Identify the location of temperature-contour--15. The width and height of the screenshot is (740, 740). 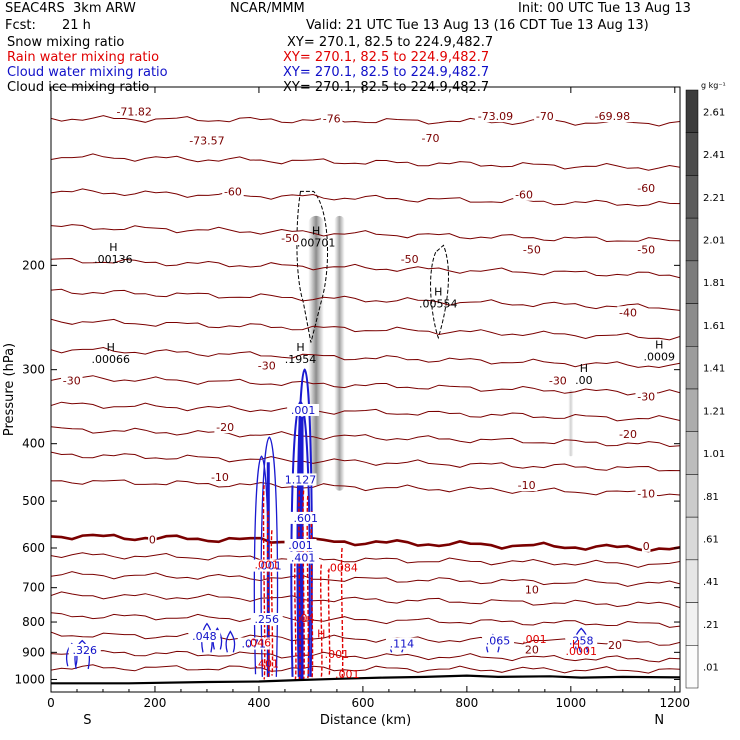
(365, 437).